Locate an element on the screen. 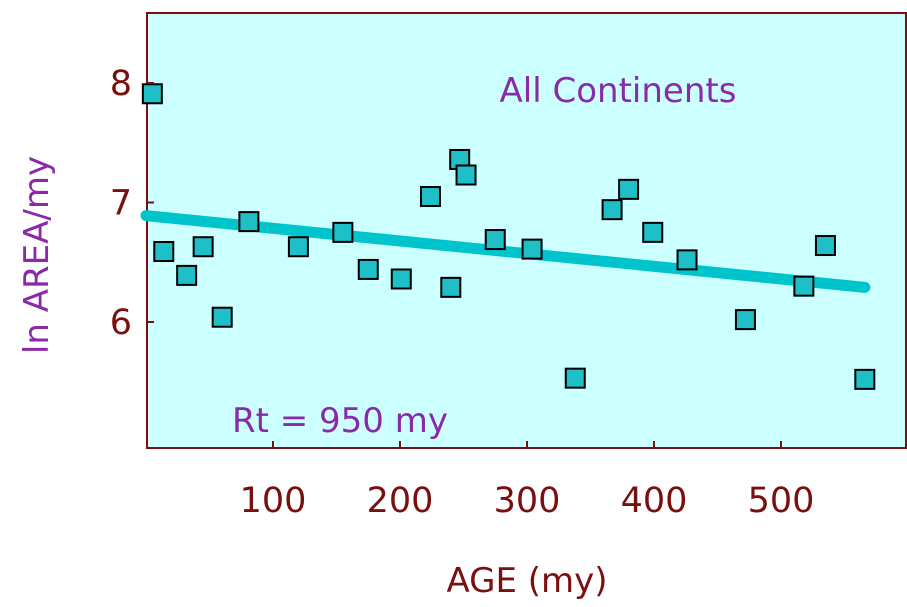 The height and width of the screenshot is (607, 907). x-tick-label: 200 is located at coordinates (400, 501).